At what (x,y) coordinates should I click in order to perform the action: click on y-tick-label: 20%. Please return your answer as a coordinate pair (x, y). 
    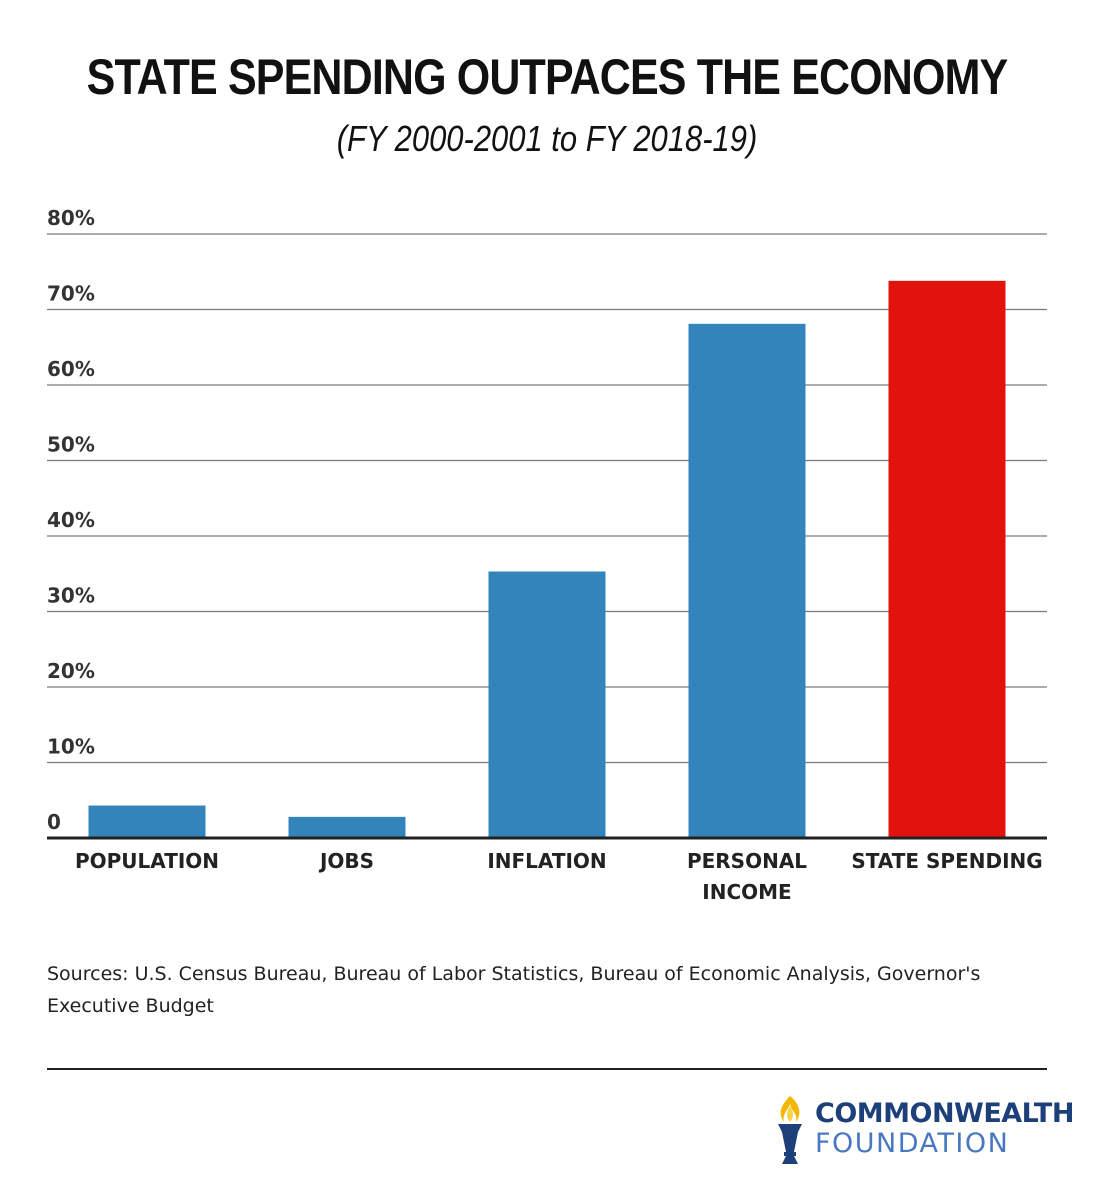
    Looking at the image, I should click on (71, 671).